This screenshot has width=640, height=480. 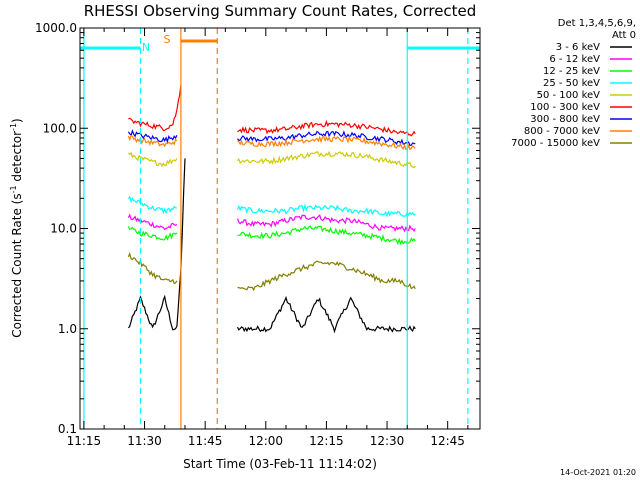 What do you see at coordinates (205, 441) in the screenshot?
I see `x-tick-label: 11:45` at bounding box center [205, 441].